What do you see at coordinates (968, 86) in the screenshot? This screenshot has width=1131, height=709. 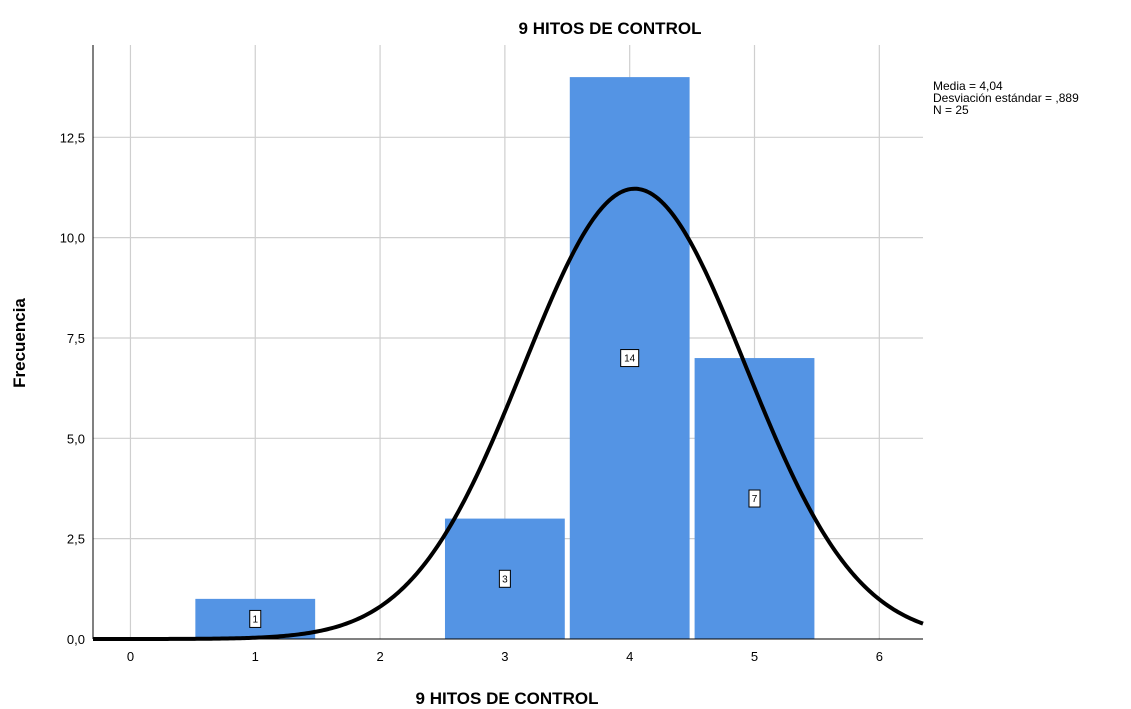 I see `stats-line: Media = 4,04` at bounding box center [968, 86].